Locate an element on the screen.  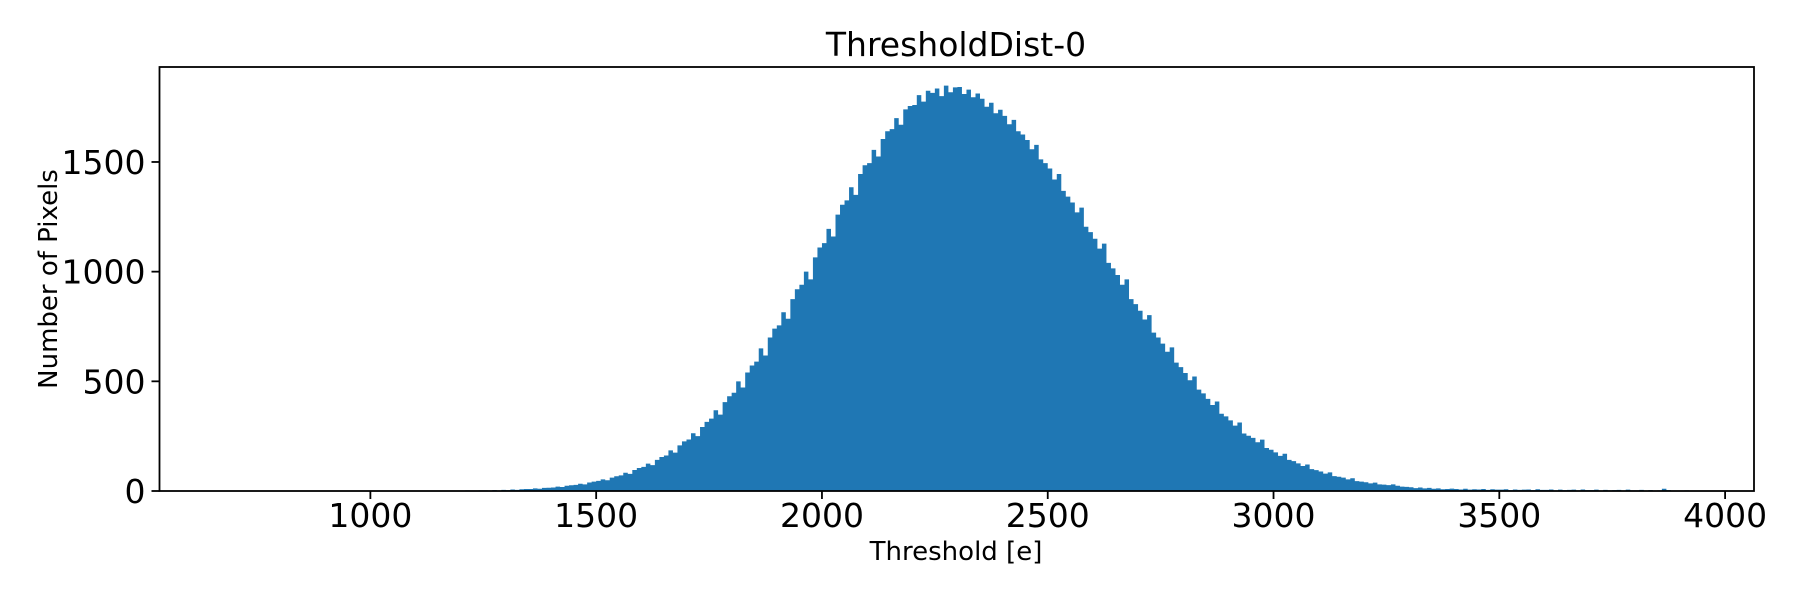
y-tick-label: 0 is located at coordinates (135, 491).